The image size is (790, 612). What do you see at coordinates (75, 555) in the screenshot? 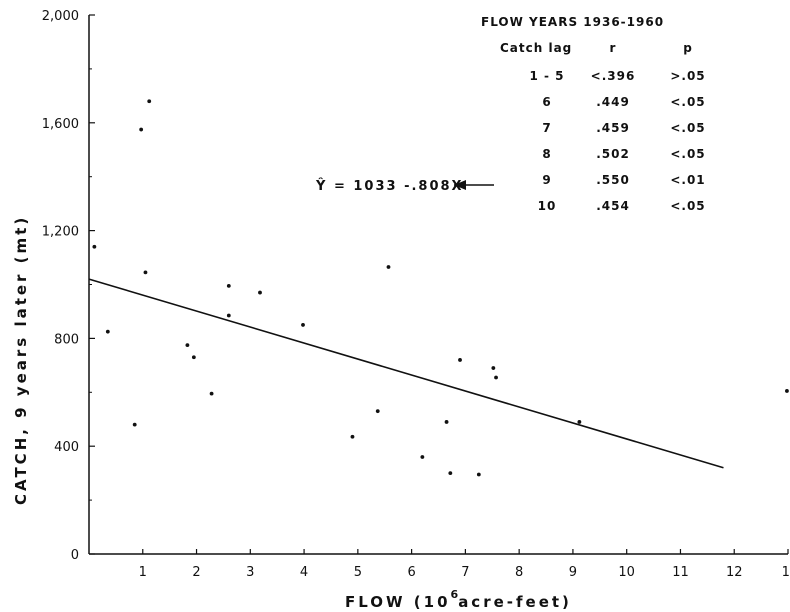
I see `y-tick-label: 0` at bounding box center [75, 555].